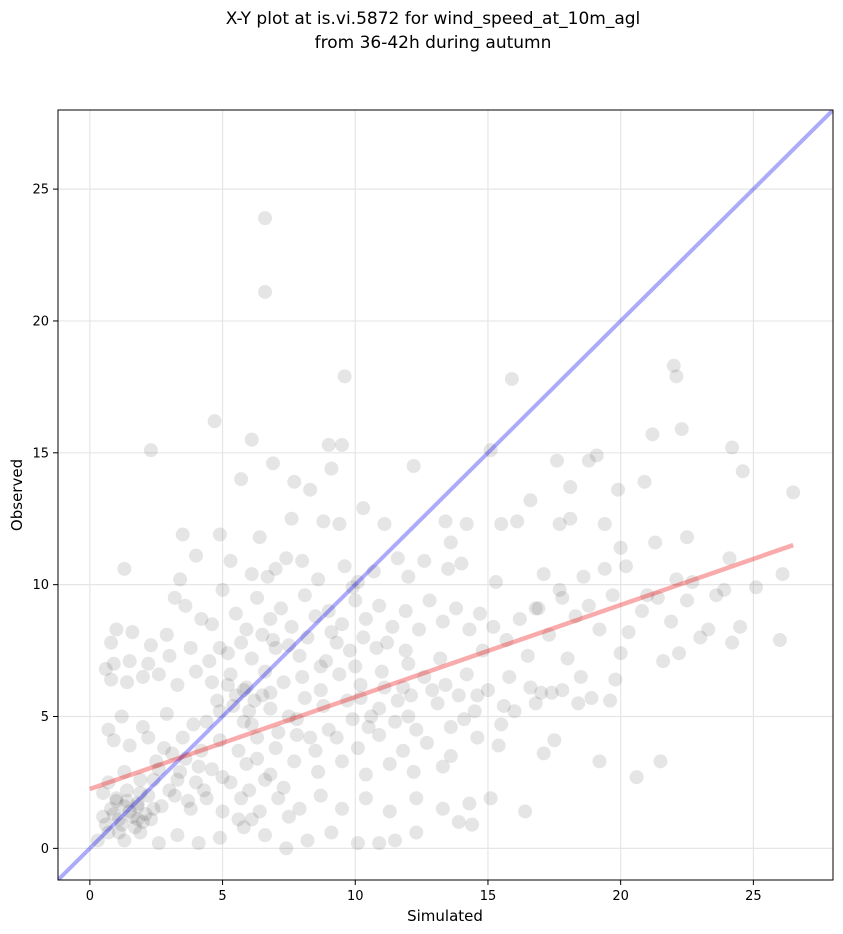 Image resolution: width=843 pixels, height=934 pixels. I want to click on x-tick-label: 5, so click(222, 896).